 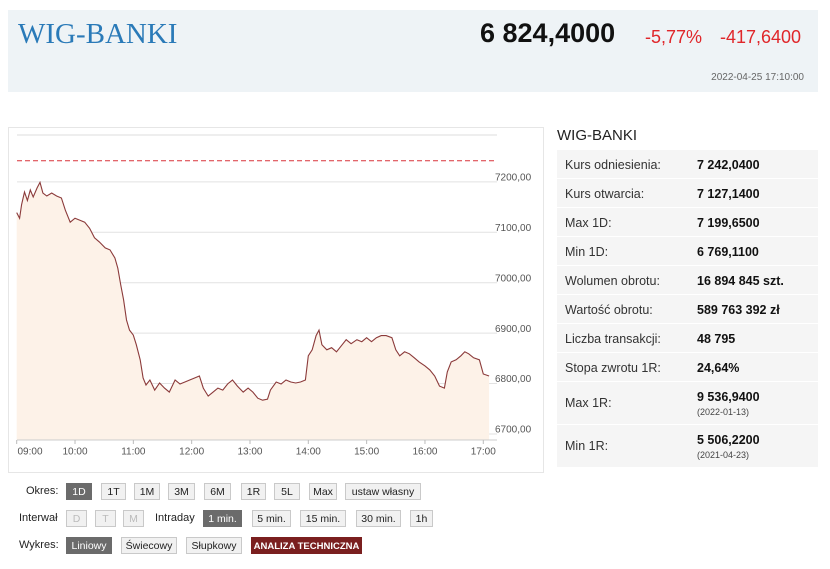 I want to click on stats-label: Wolumen obrotu:, so click(x=612, y=281).